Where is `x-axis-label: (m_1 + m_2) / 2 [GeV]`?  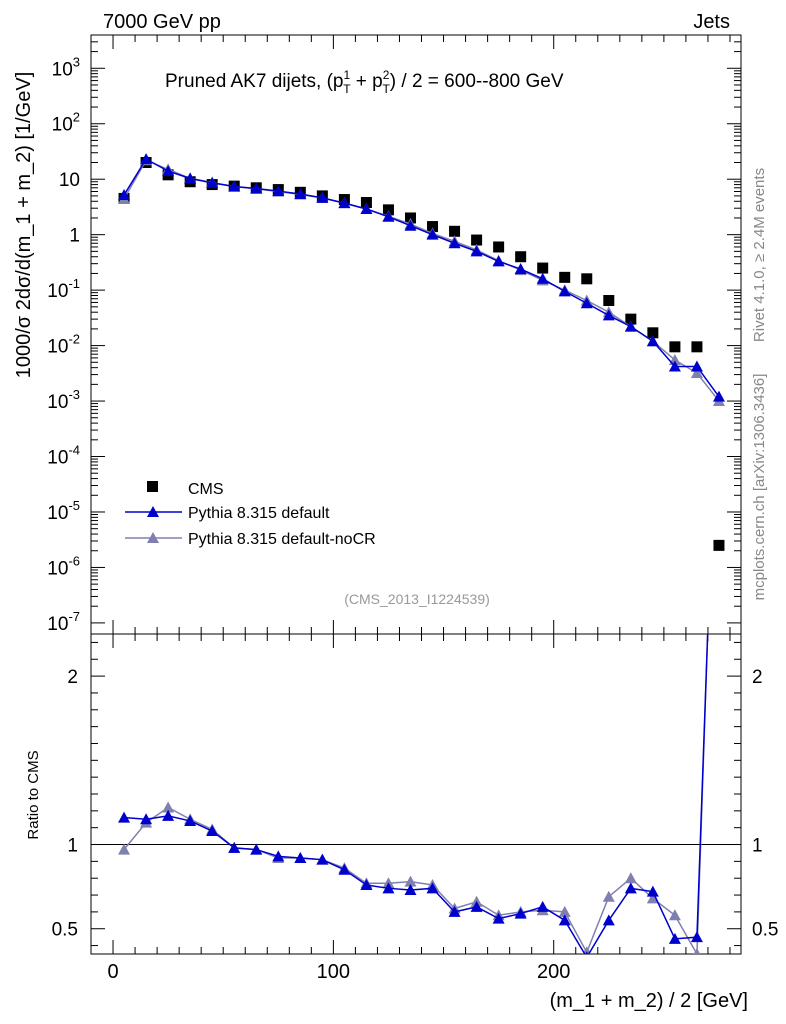
x-axis-label: (m_1 + m_2) / 2 [GeV] is located at coordinates (649, 1001).